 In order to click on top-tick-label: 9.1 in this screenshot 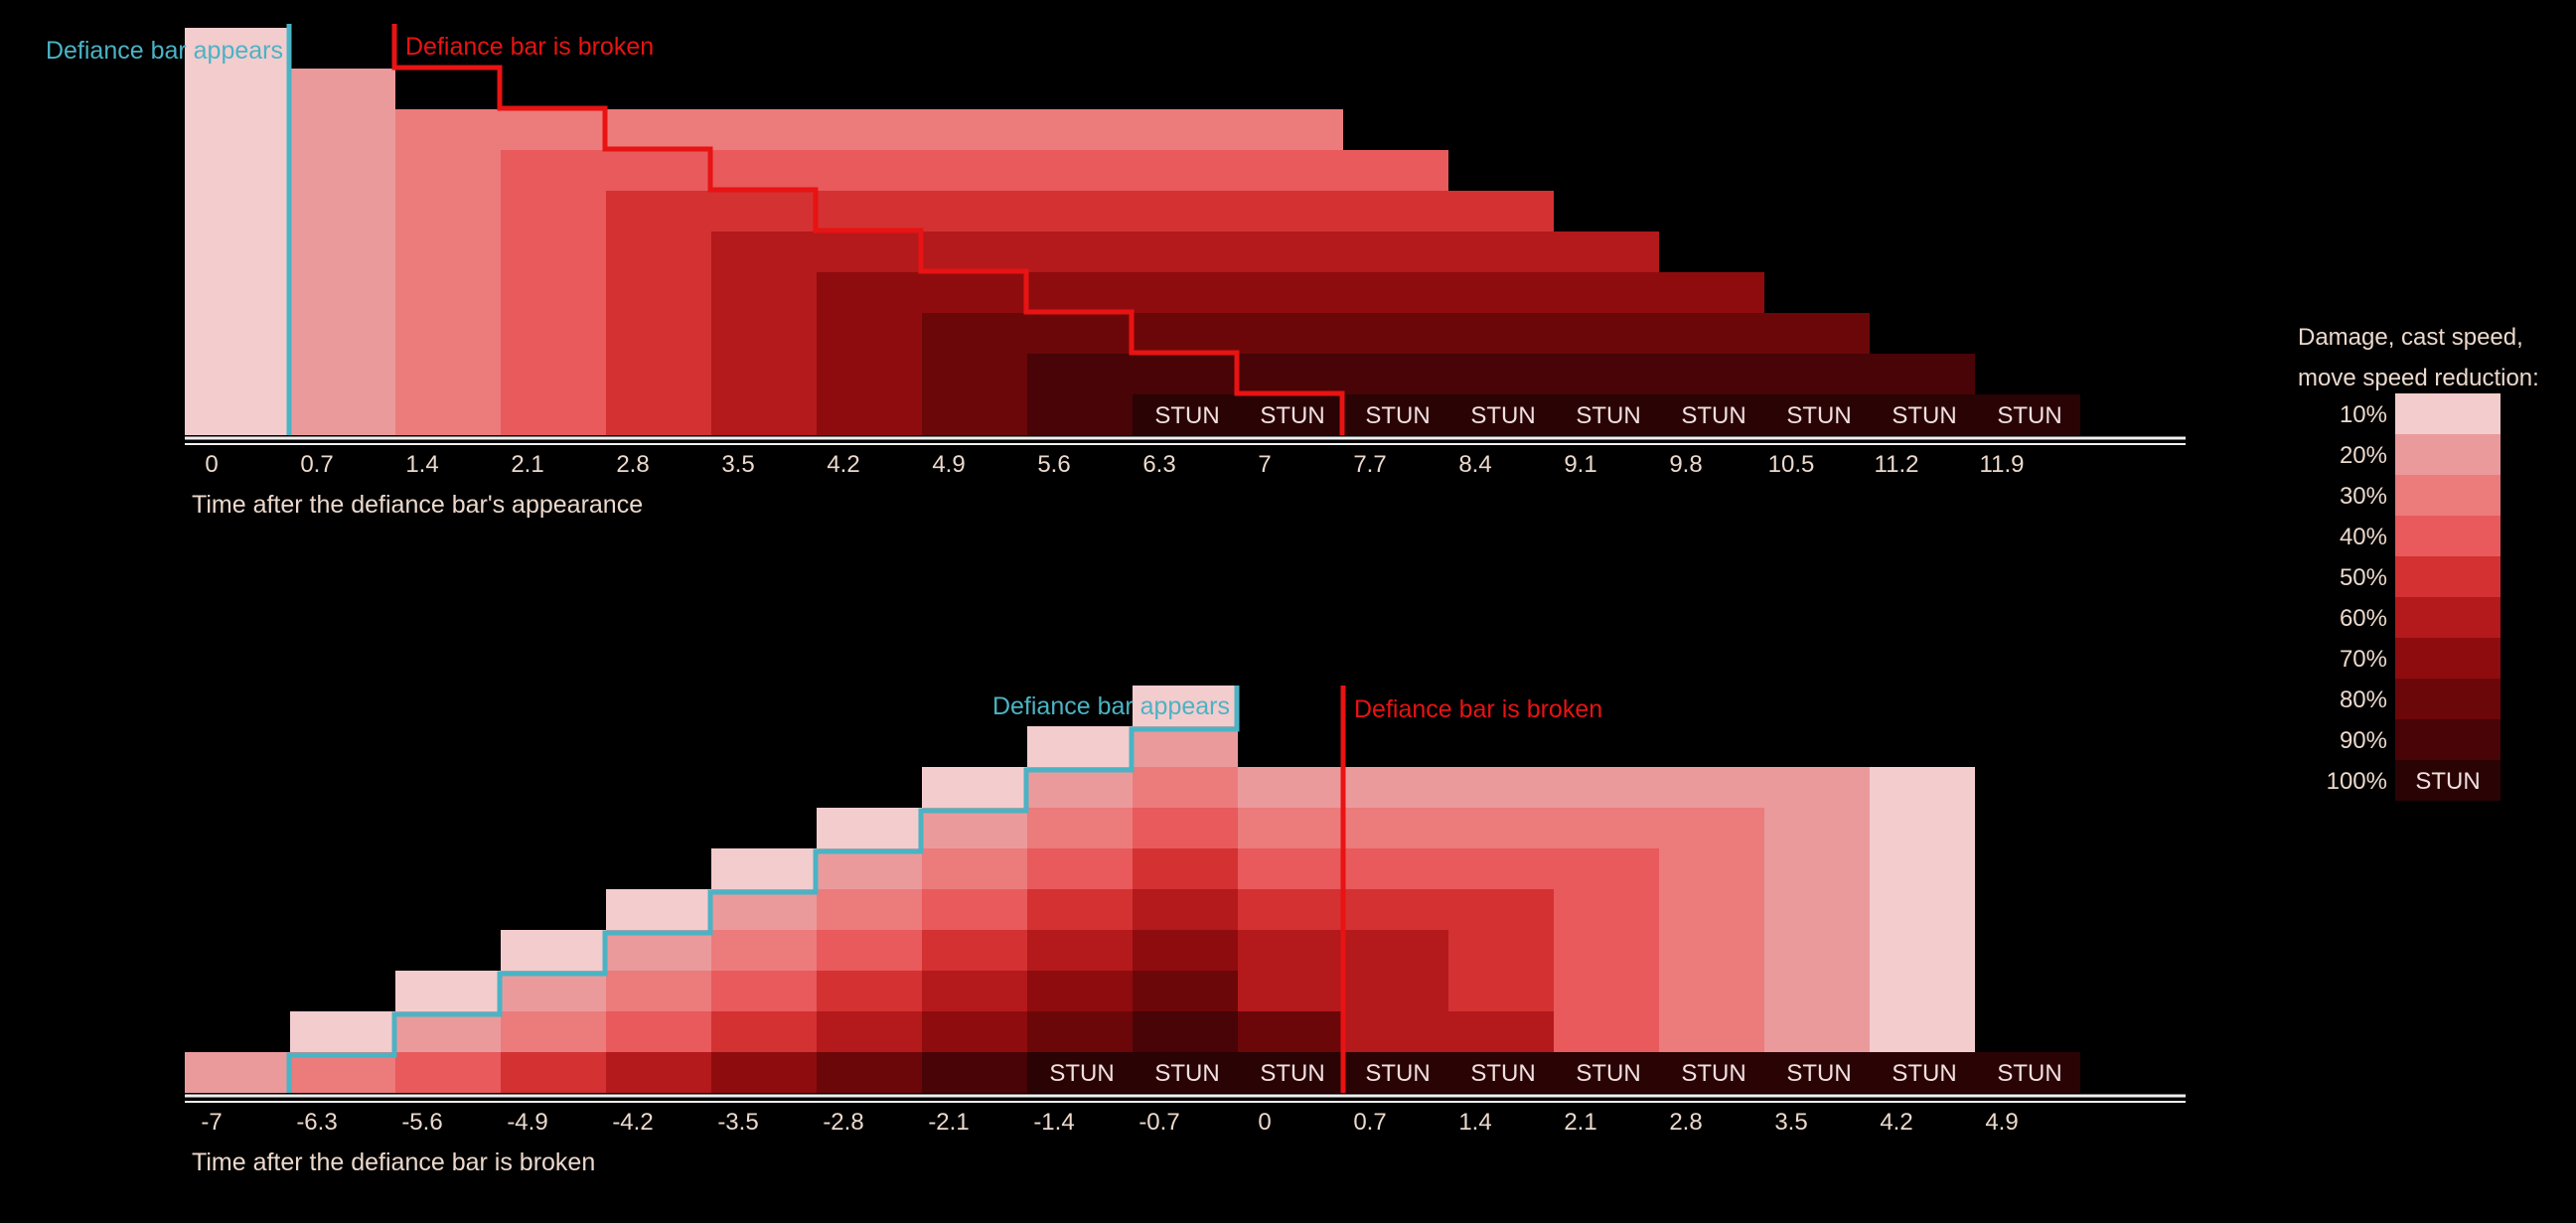, I will do `click(1580, 464)`.